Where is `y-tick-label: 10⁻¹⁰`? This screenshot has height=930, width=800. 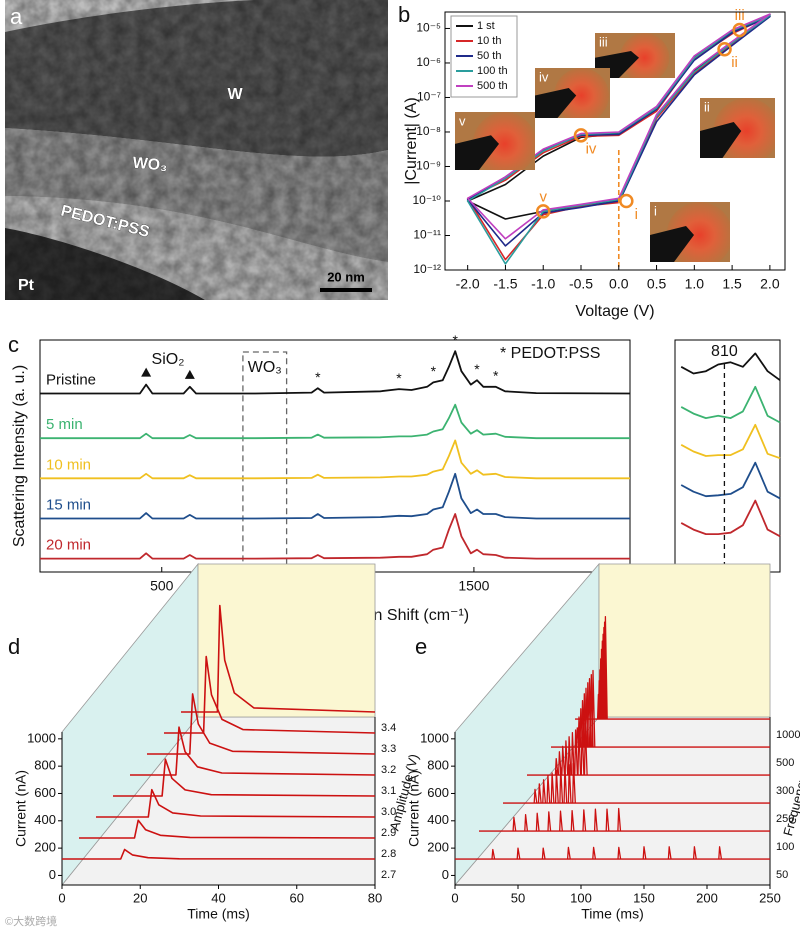 y-tick-label: 10⁻¹⁰ is located at coordinates (427, 200).